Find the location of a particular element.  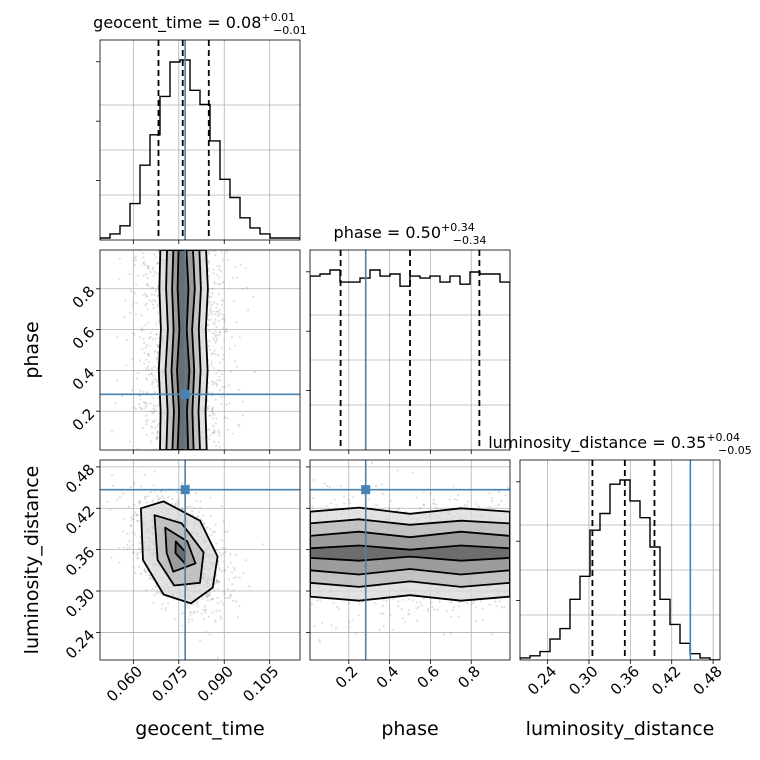

tick-label-phase: 0.4 is located at coordinates (84, 379).